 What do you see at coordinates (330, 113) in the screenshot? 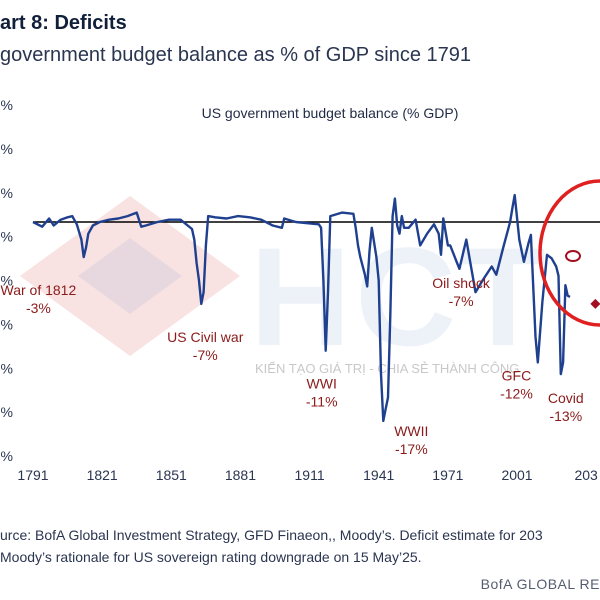
I see `chart-inner-title: US government budget balance (% GDP)` at bounding box center [330, 113].